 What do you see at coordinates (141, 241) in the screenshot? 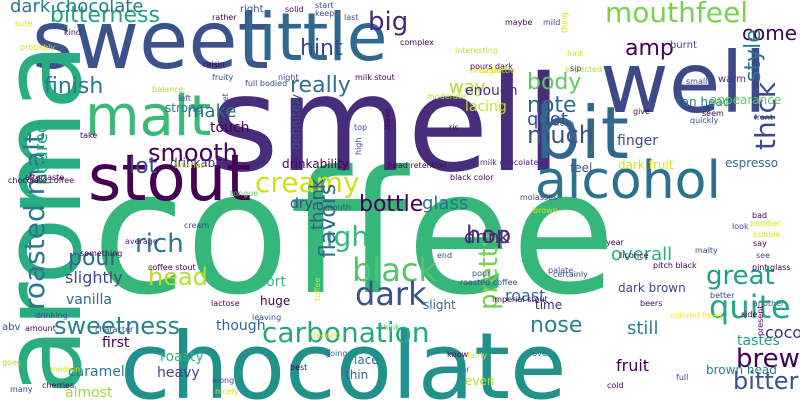
I see `word-average: average` at bounding box center [141, 241].